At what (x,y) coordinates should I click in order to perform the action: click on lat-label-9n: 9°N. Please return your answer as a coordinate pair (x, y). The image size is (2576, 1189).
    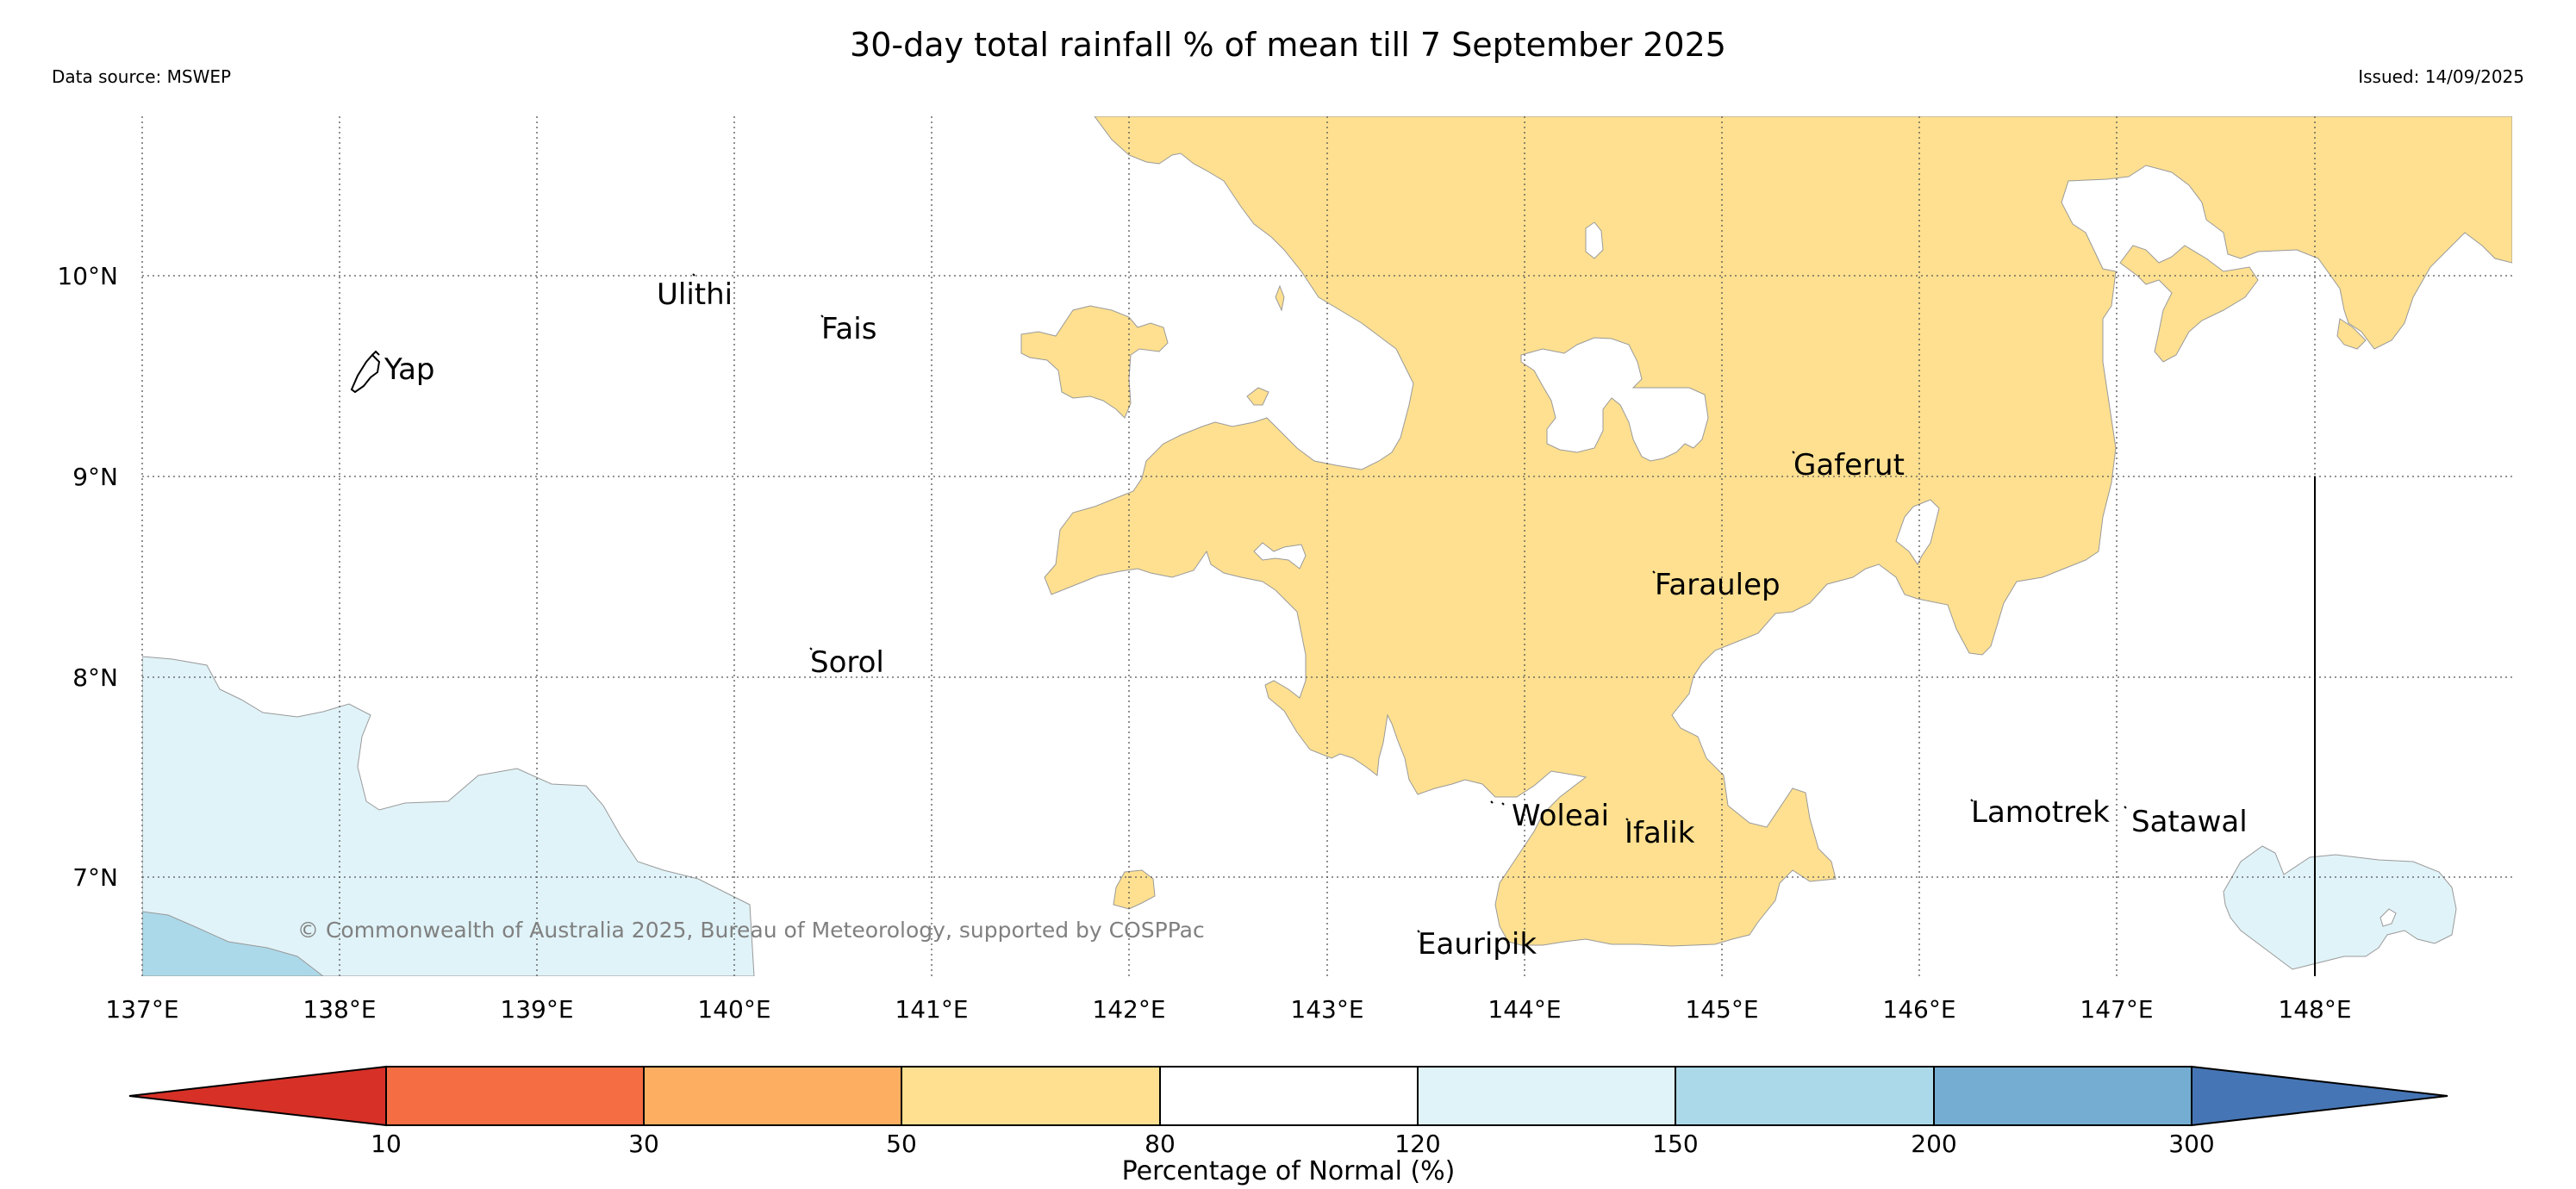
    Looking at the image, I should click on (95, 477).